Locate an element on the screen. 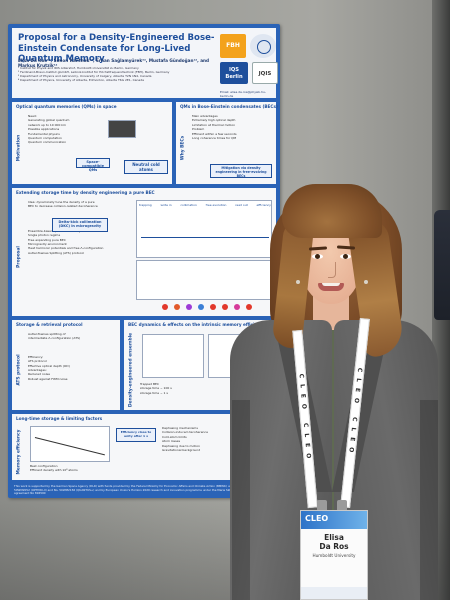 This screenshot has height=600, width=450. name-badge: CLEO Elisa Da Ros Humboldt University is located at coordinates (334, 555).